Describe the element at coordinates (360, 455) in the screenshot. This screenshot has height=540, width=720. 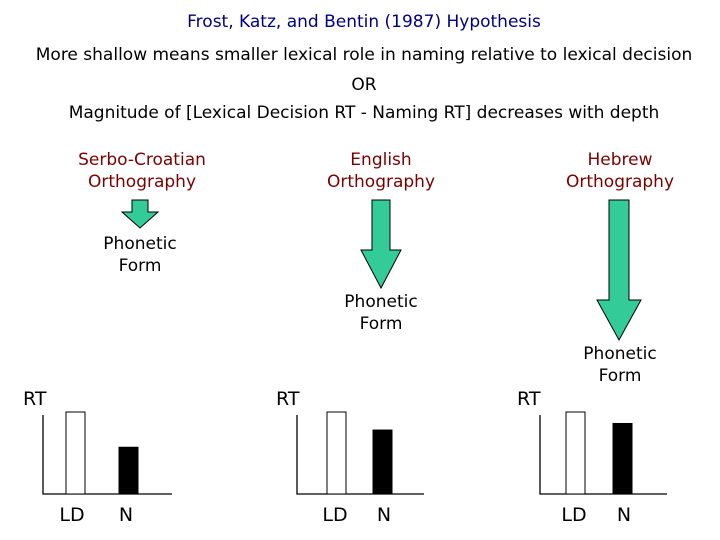
I see `axis-lines-english` at that location.